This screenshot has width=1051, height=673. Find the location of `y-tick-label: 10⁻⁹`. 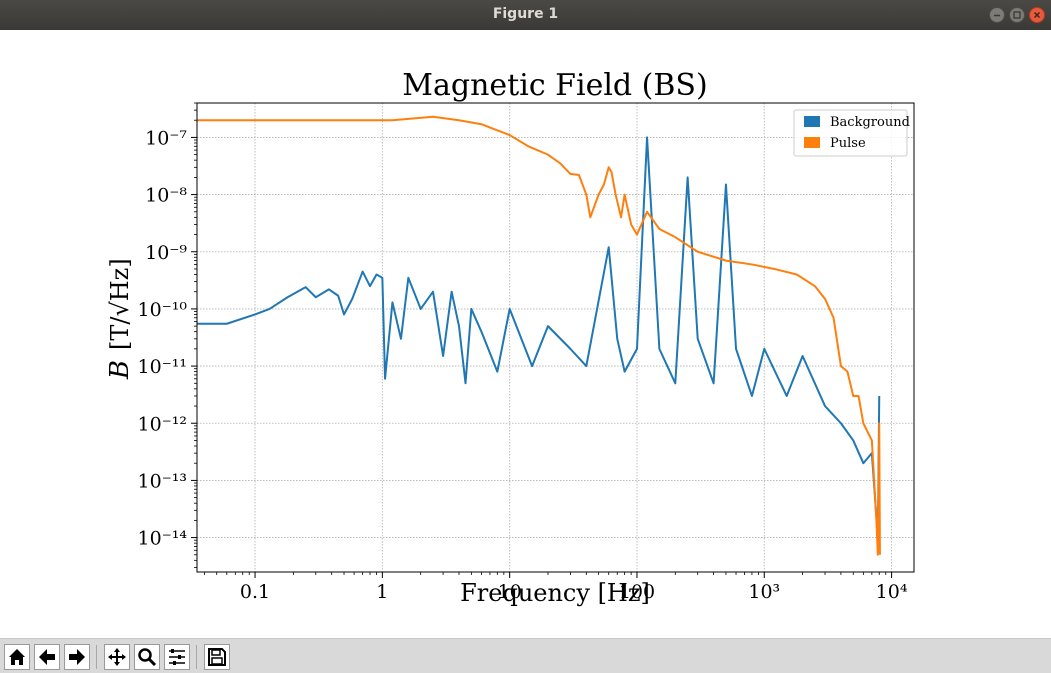

y-tick-label: 10⁻⁹ is located at coordinates (166, 253).